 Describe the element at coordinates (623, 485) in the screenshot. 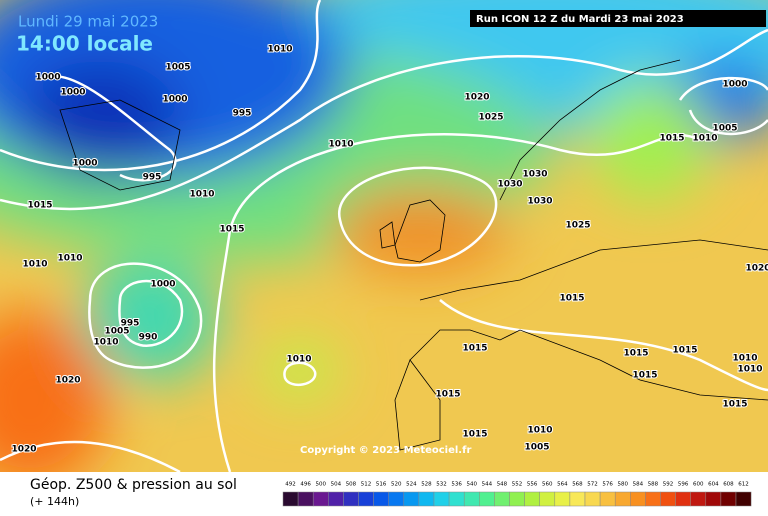

I see `scale-label: 580` at that location.